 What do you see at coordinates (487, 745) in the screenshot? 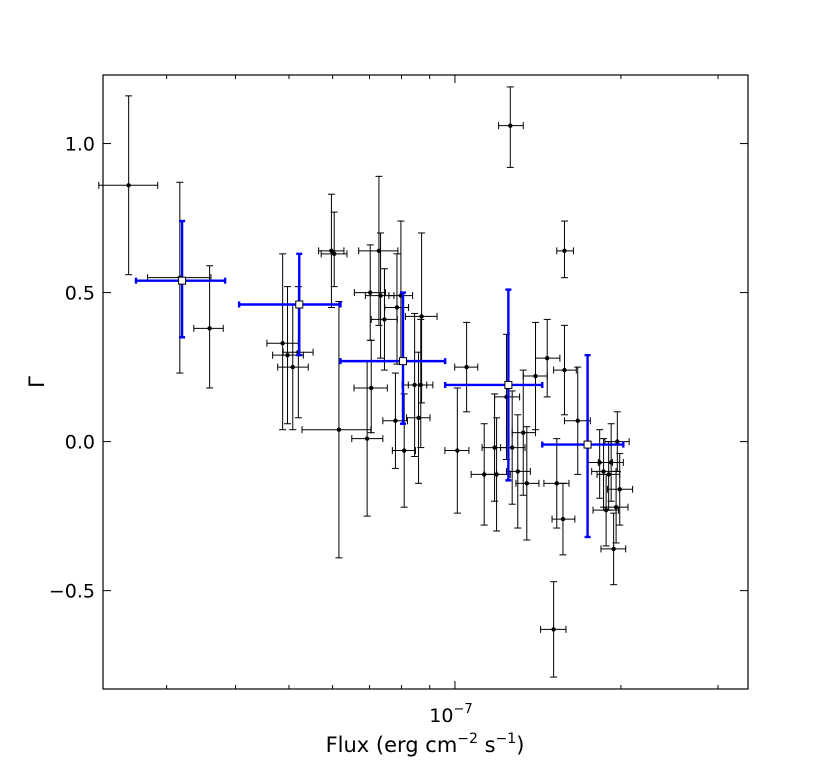
I see `x-axis-label-mid: s` at bounding box center [487, 745].